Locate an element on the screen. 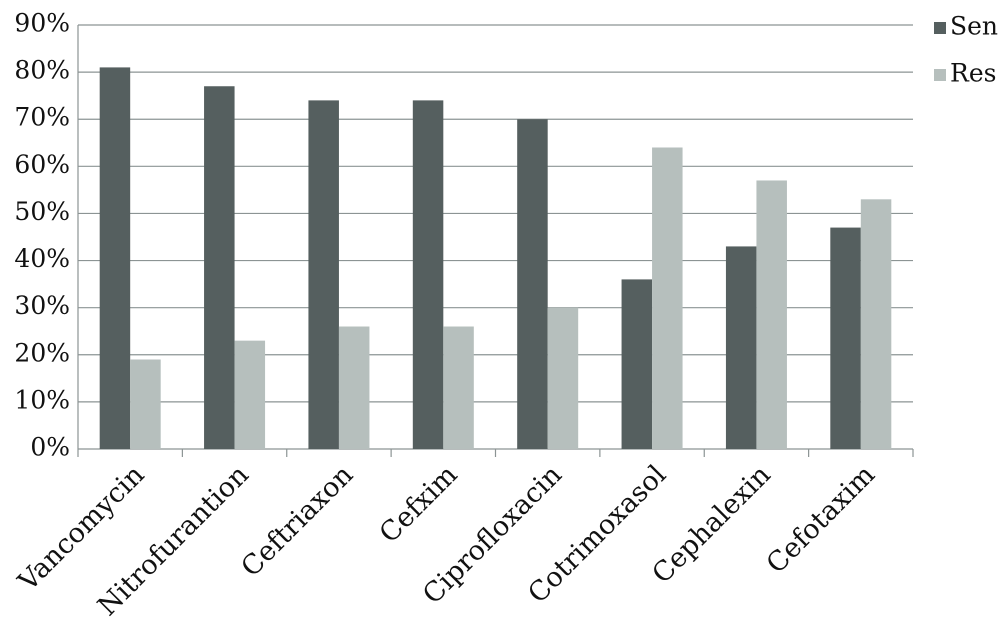 Image resolution: width=1000 pixels, height=636 pixels. y-tick-label: 20% is located at coordinates (42, 352).